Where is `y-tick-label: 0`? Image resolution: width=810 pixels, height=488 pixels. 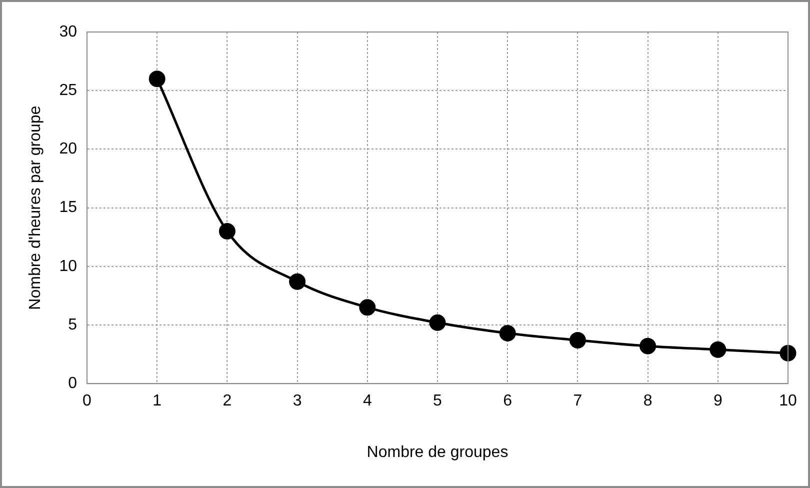 y-tick-label: 0 is located at coordinates (73, 383).